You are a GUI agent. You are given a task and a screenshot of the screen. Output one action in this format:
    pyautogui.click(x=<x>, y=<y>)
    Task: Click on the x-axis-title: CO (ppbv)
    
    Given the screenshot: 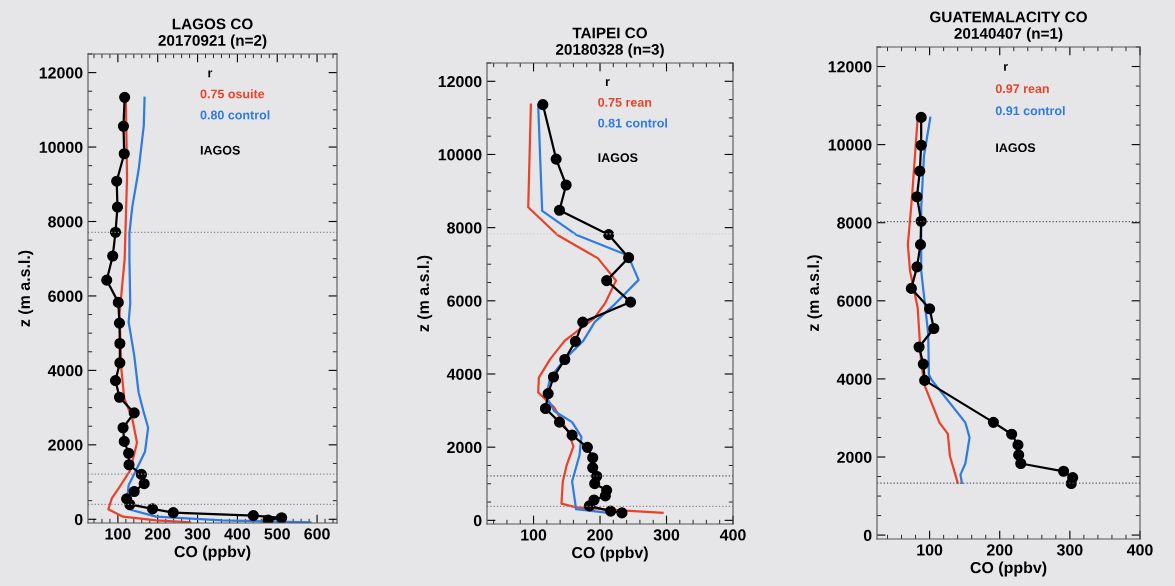 What is the action you would take?
    pyautogui.click(x=610, y=554)
    